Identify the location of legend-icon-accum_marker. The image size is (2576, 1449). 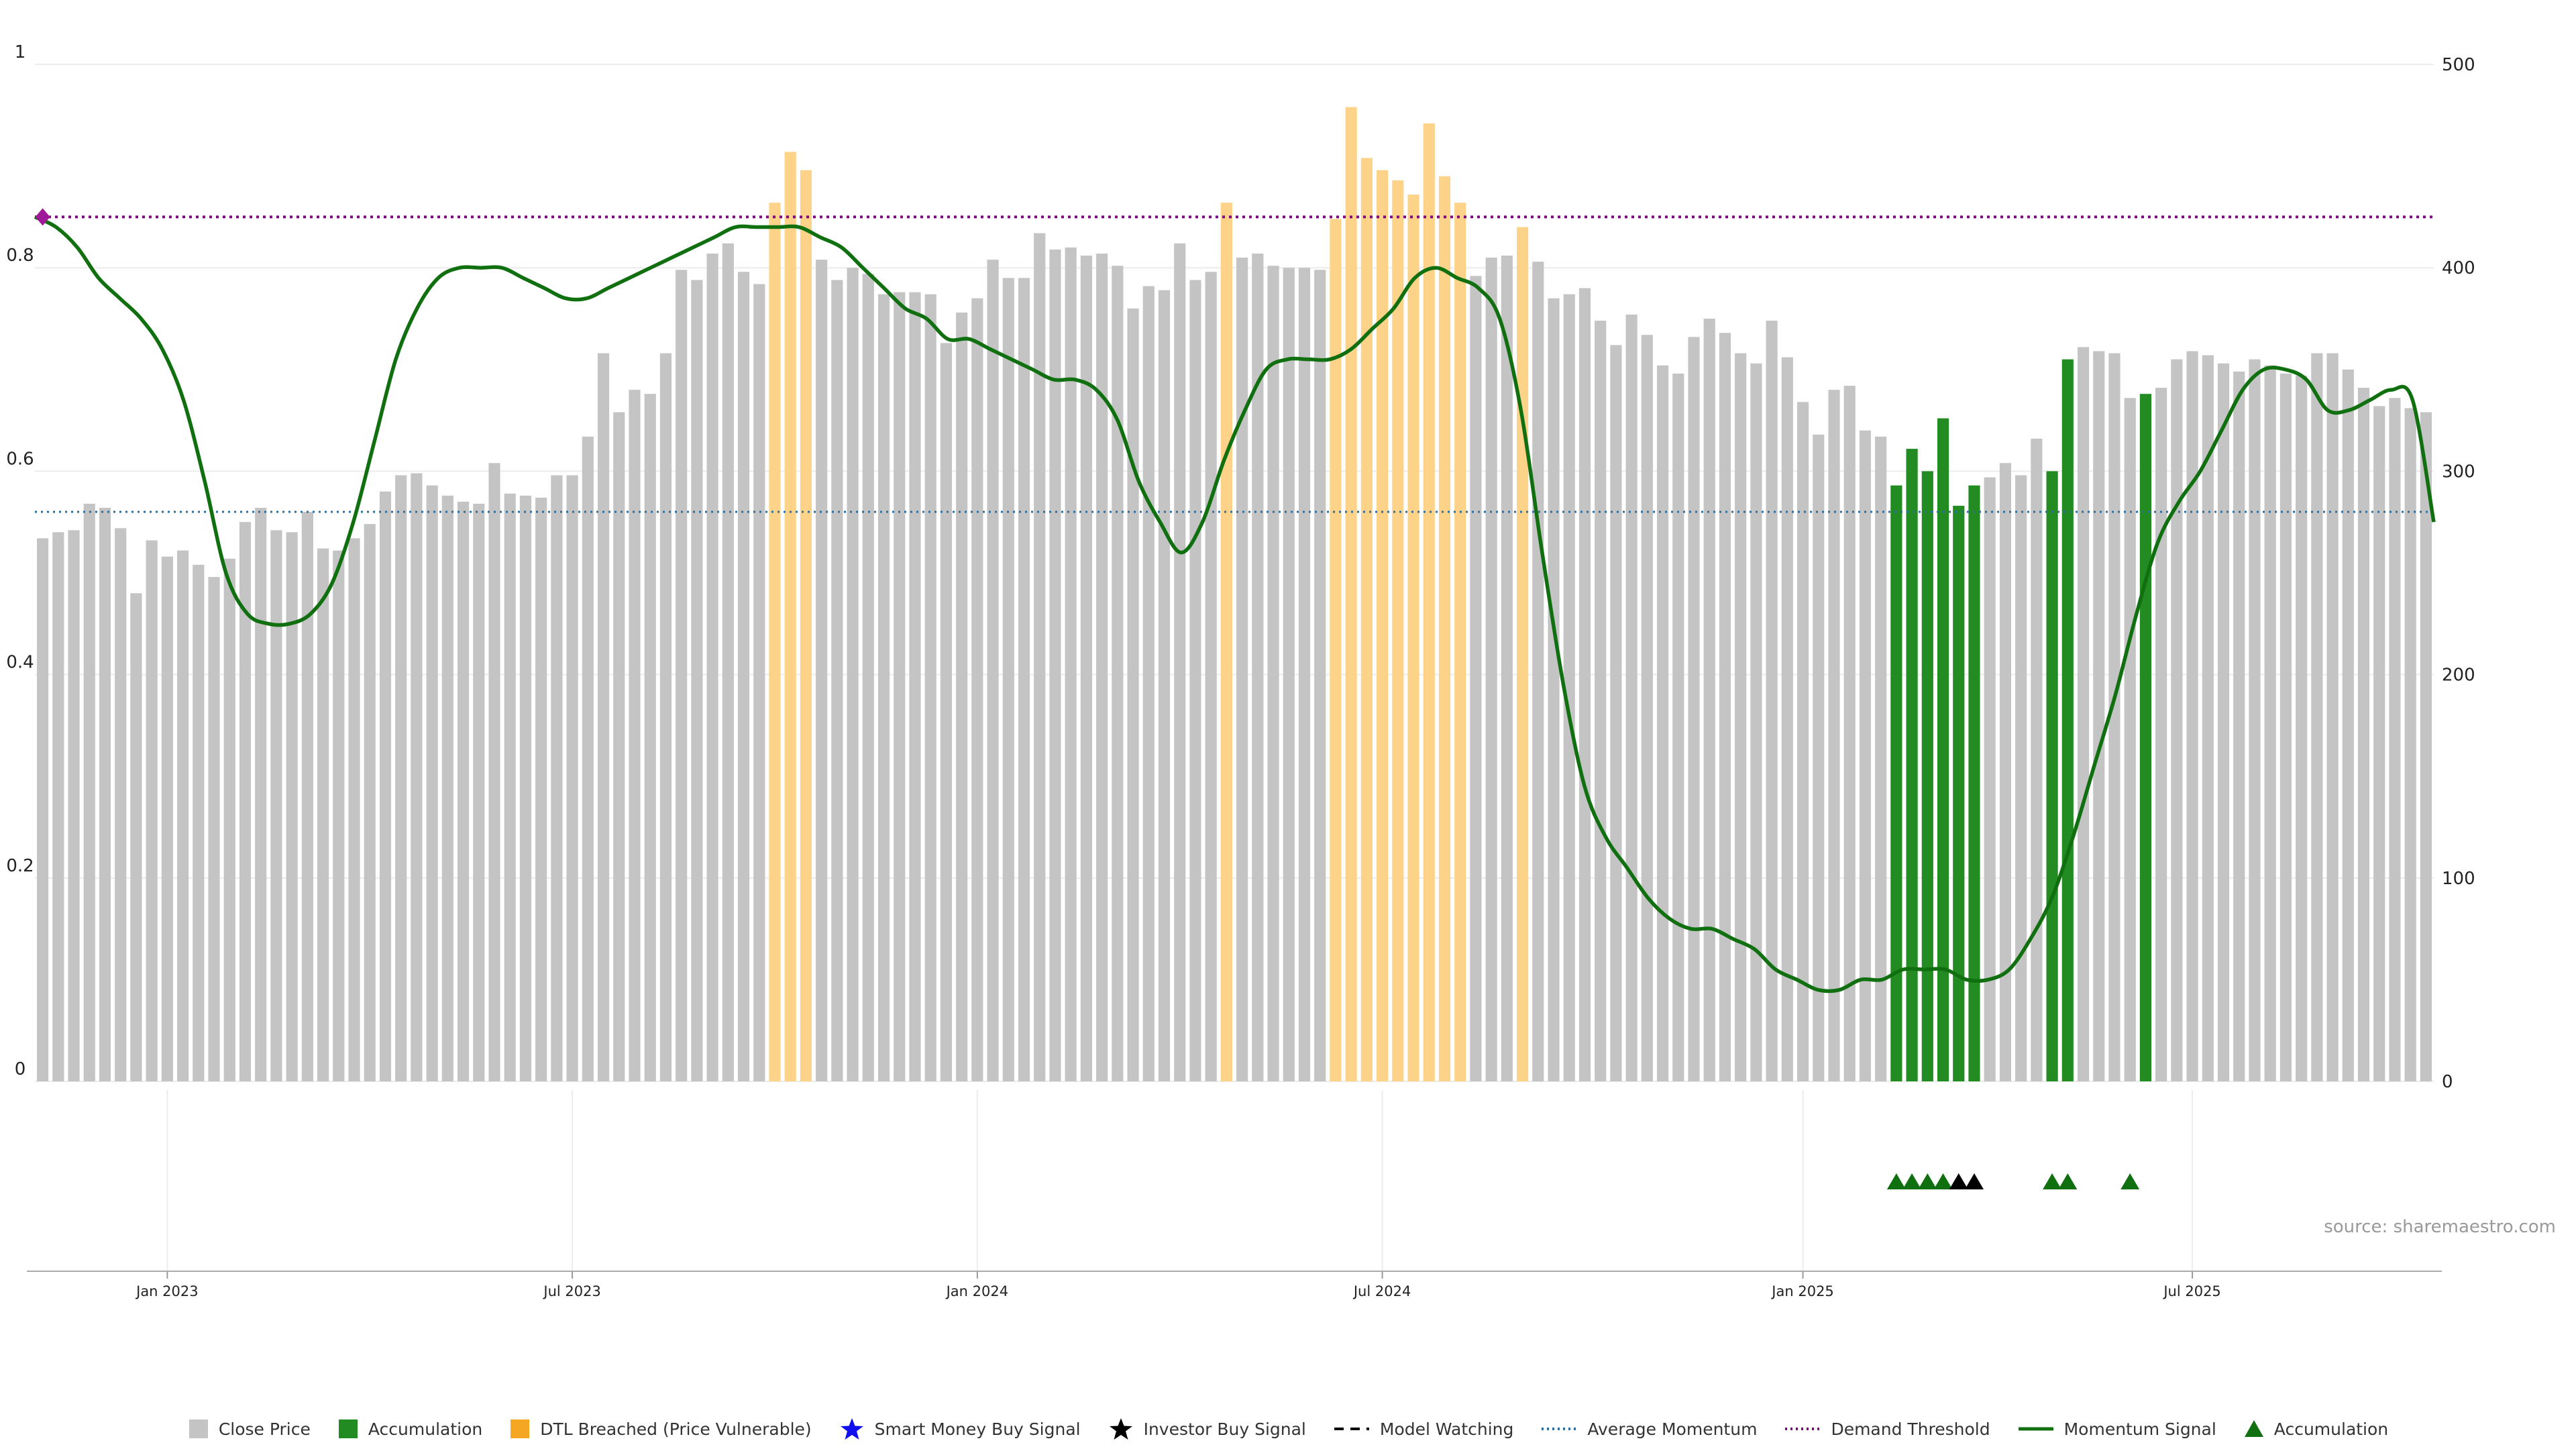
(2253, 1428).